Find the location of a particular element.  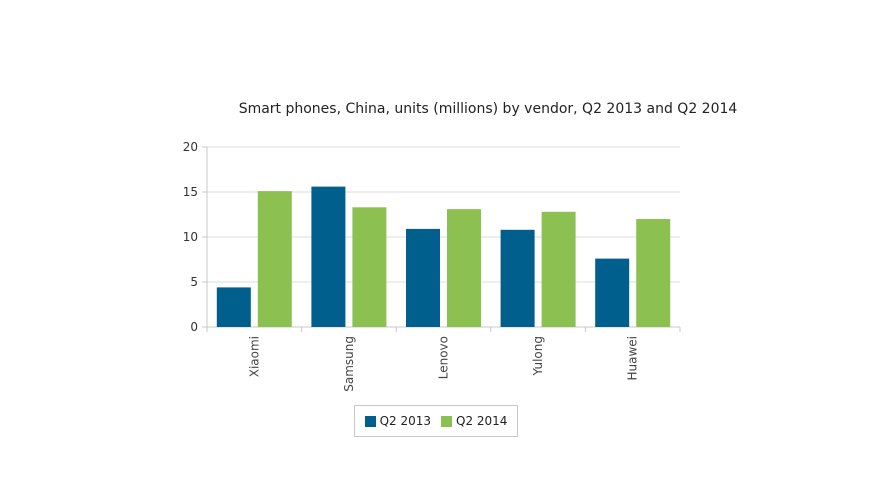

legend-label-series-2: Q2 2014 is located at coordinates (482, 421).